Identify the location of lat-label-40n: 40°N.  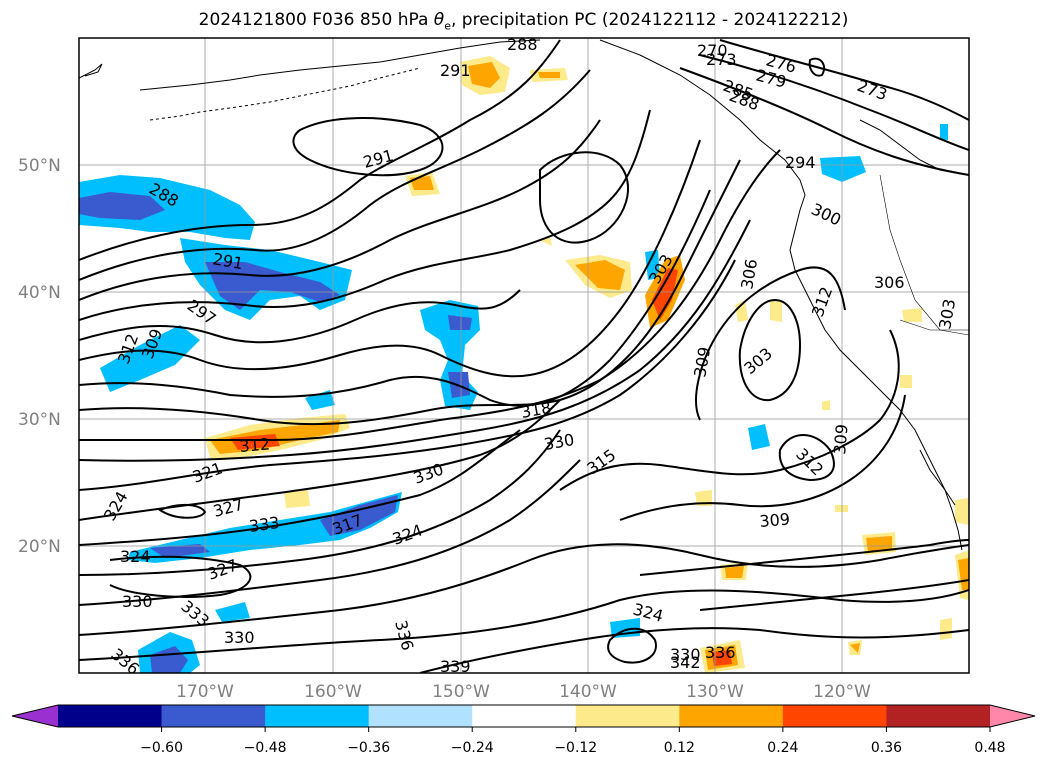
(39, 293).